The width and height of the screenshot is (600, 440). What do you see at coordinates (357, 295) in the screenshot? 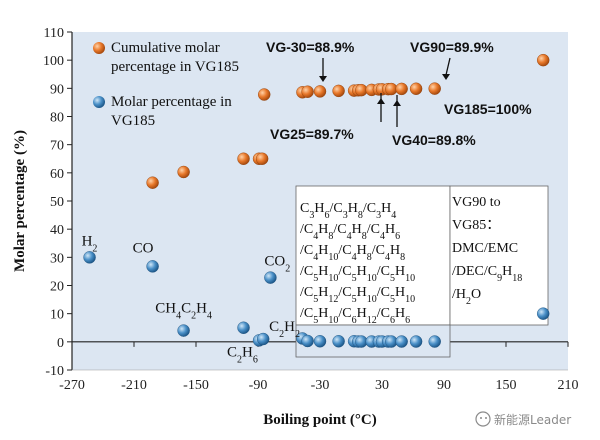
I see `box-line: /C5H12/C5H10/C5H10` at bounding box center [357, 295].